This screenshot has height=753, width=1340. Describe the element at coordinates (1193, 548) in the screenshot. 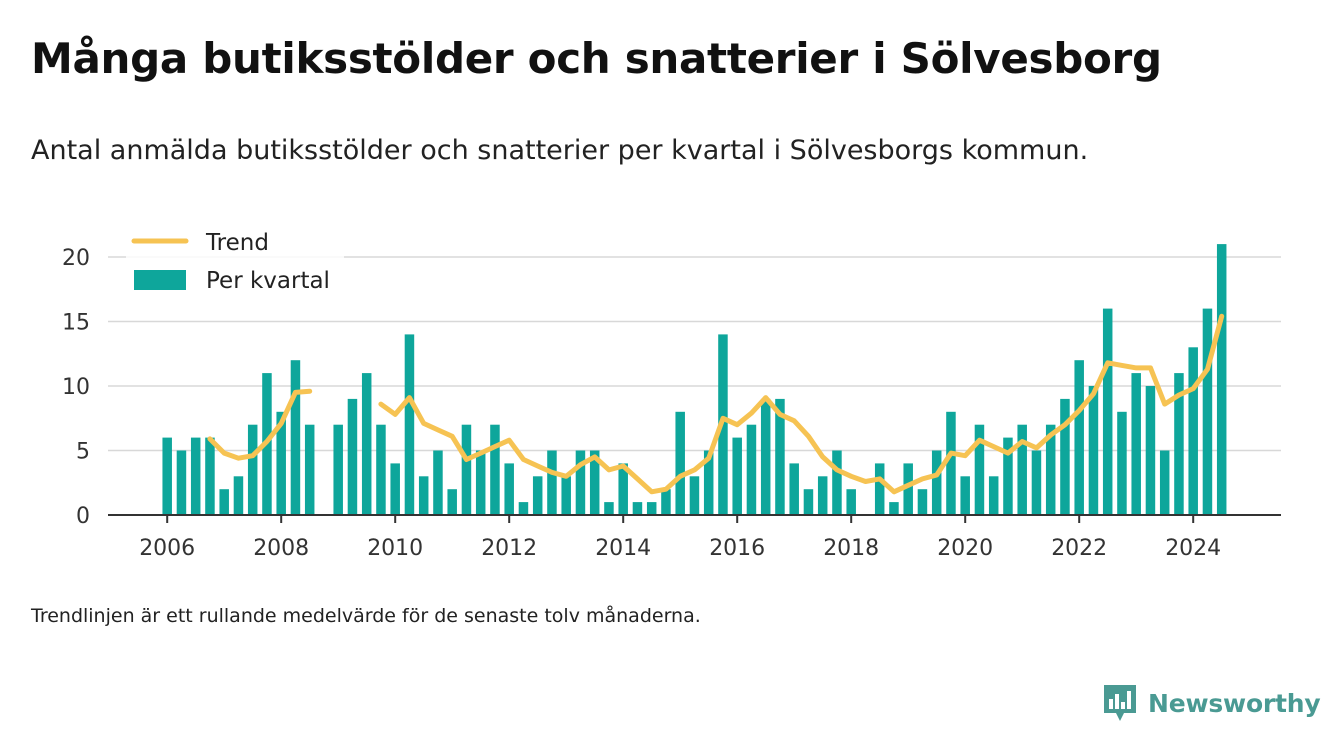

I see `x-tick-label: 2024` at that location.